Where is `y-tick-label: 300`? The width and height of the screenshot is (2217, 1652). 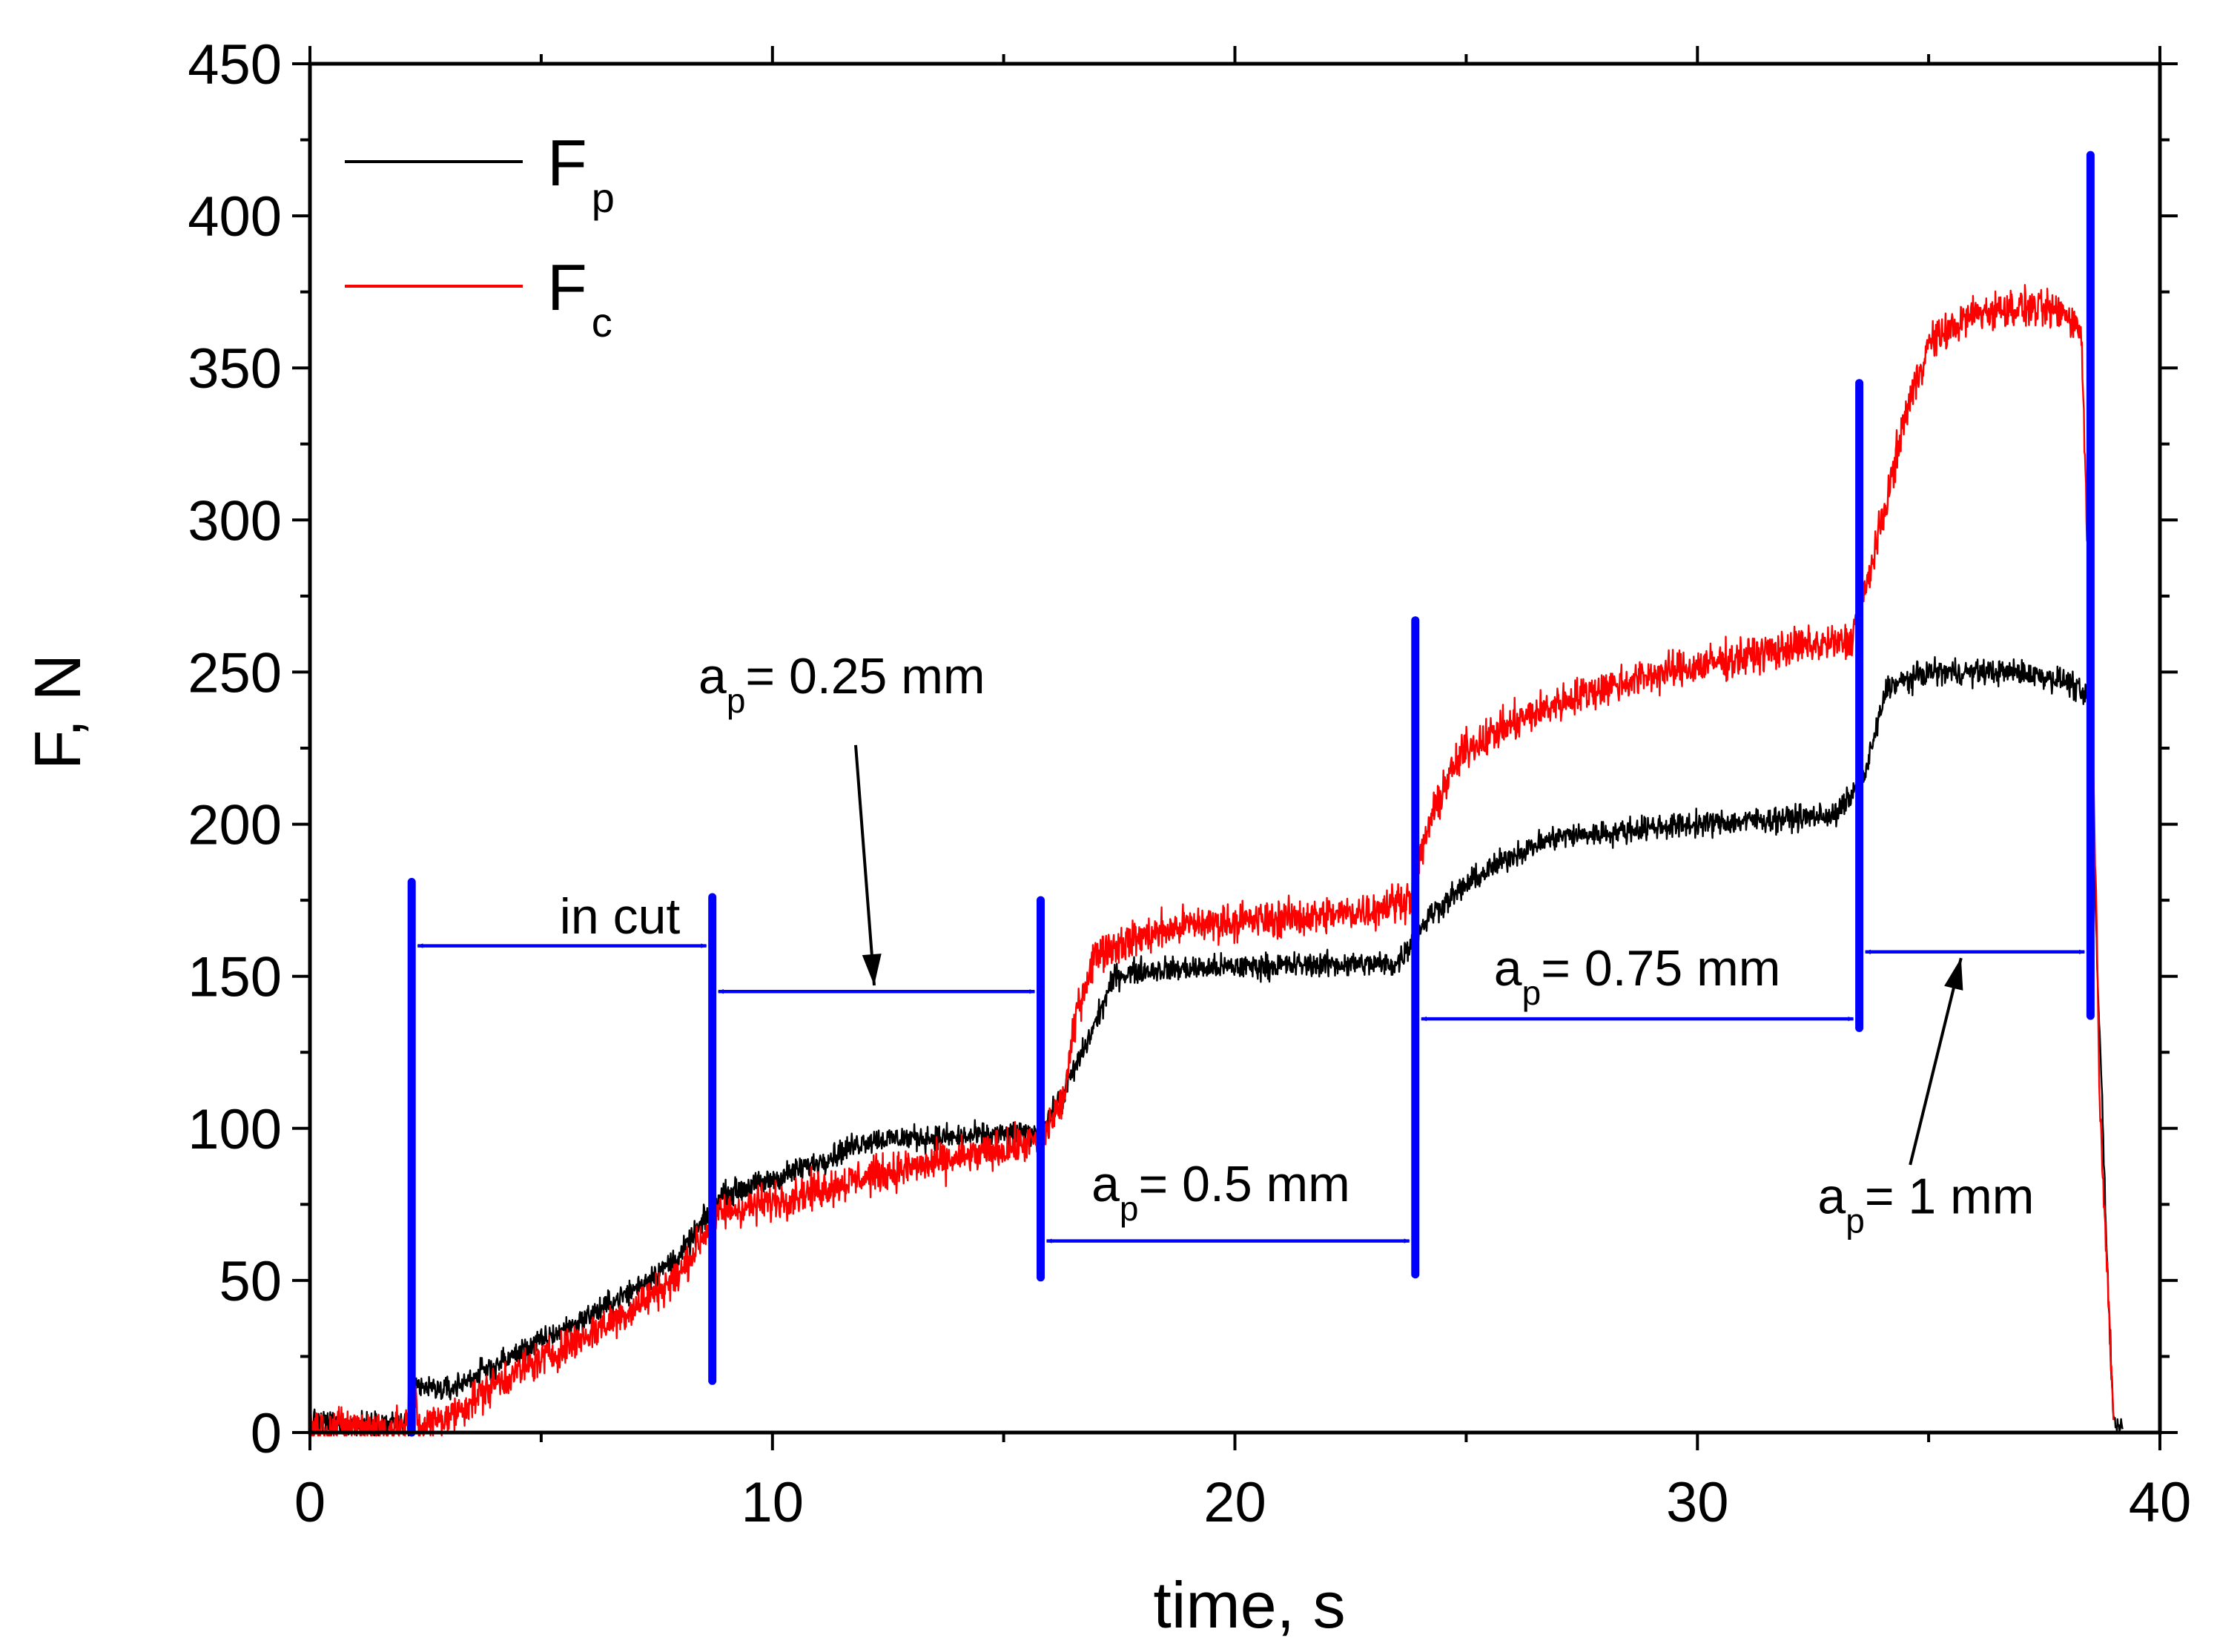 y-tick-label: 300 is located at coordinates (235, 521).